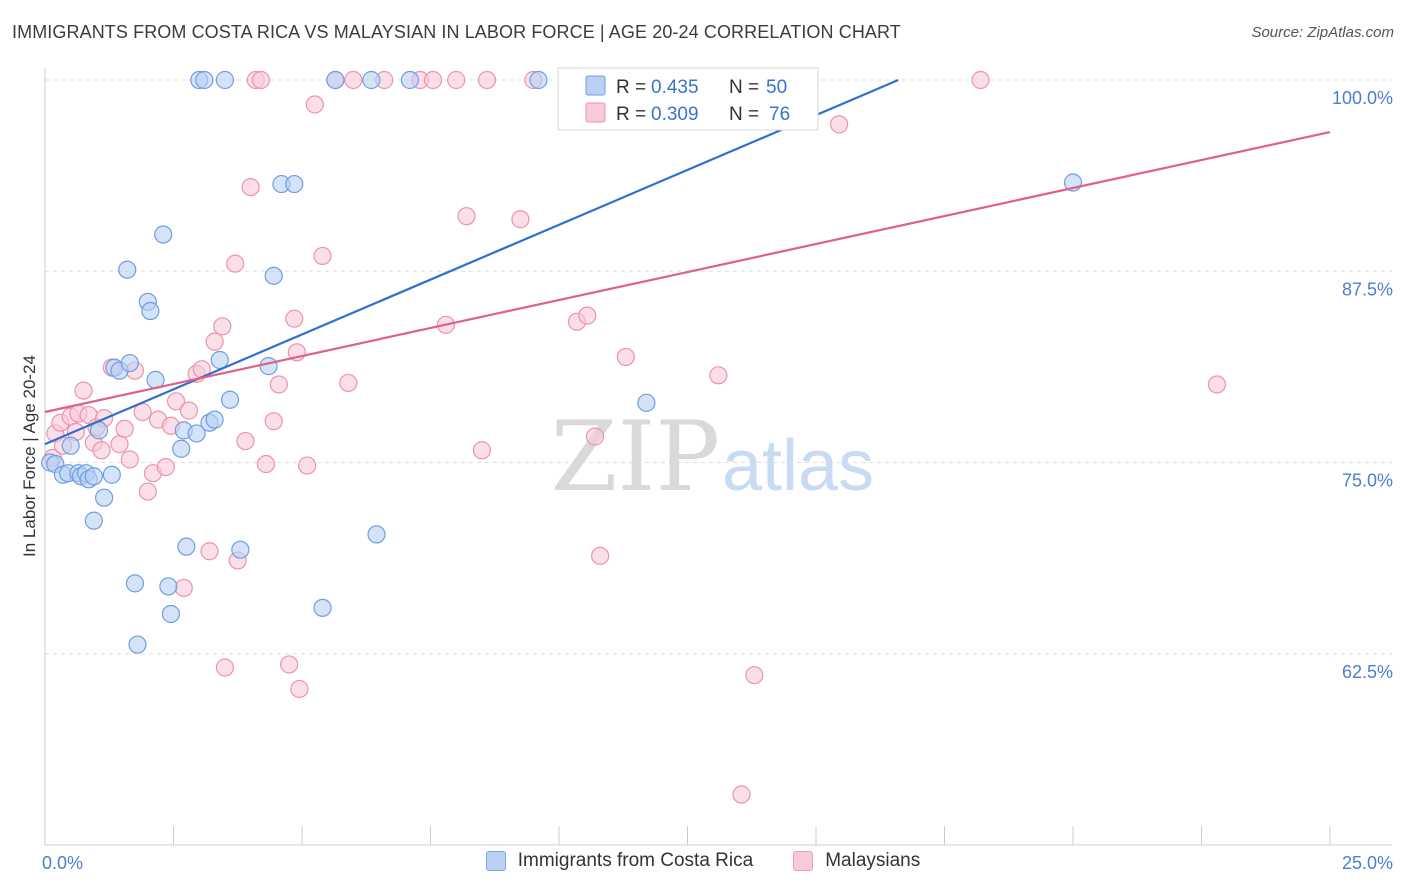 Image resolution: width=1406 pixels, height=892 pixels. Describe the element at coordinates (1367, 863) in the screenshot. I see `x-tick-label-1: 25.0%` at that location.